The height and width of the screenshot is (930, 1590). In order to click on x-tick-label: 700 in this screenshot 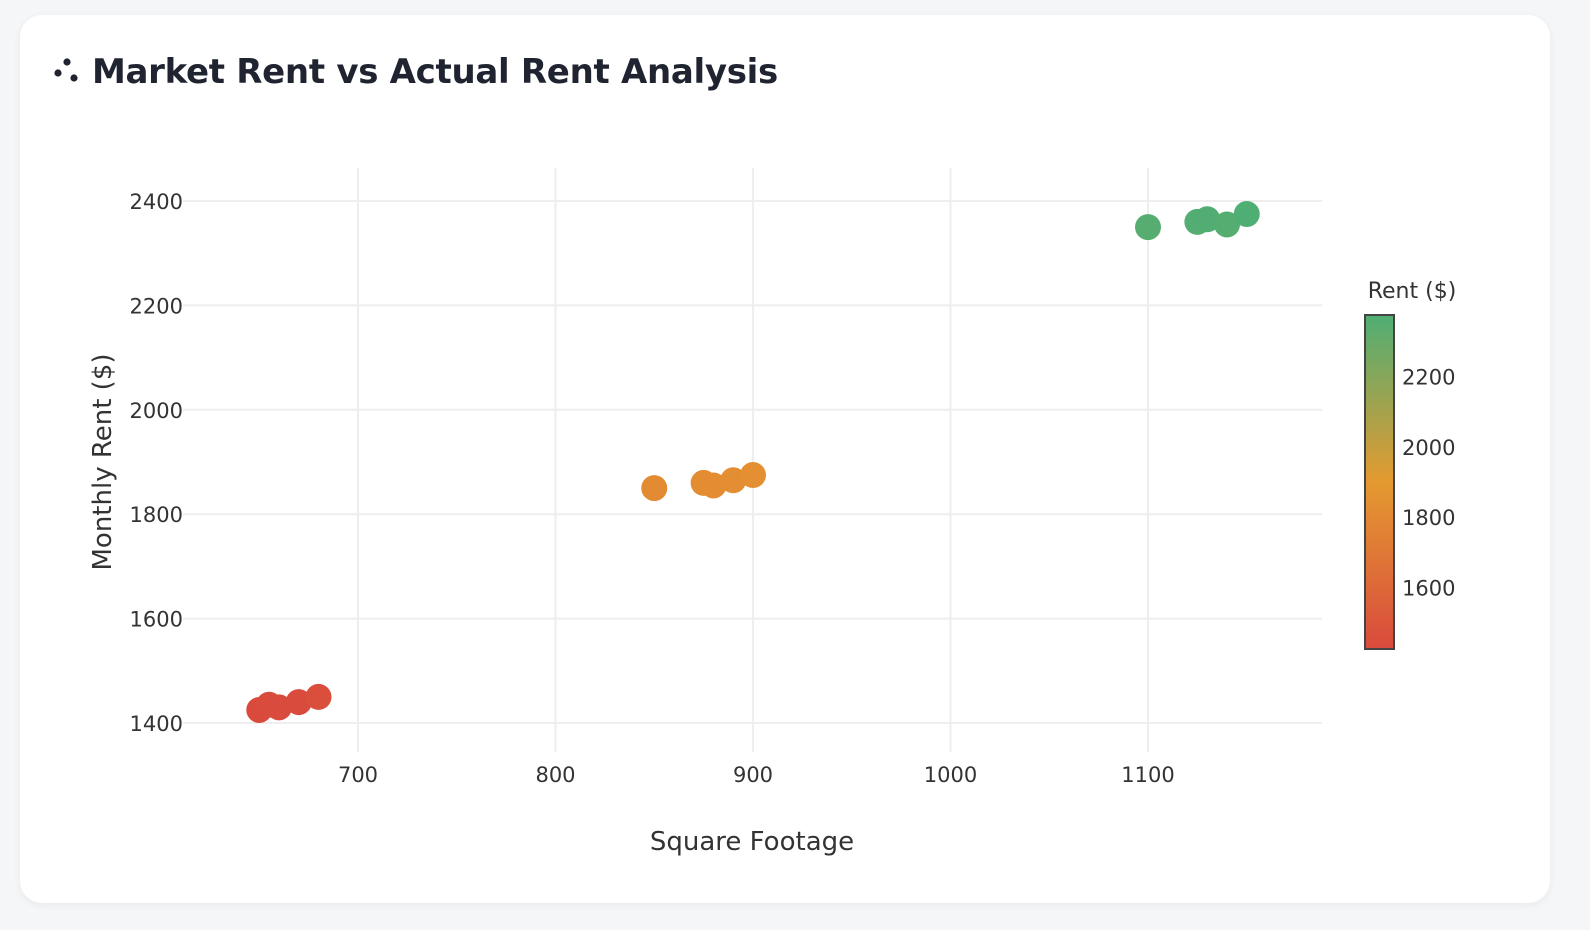, I will do `click(358, 775)`.